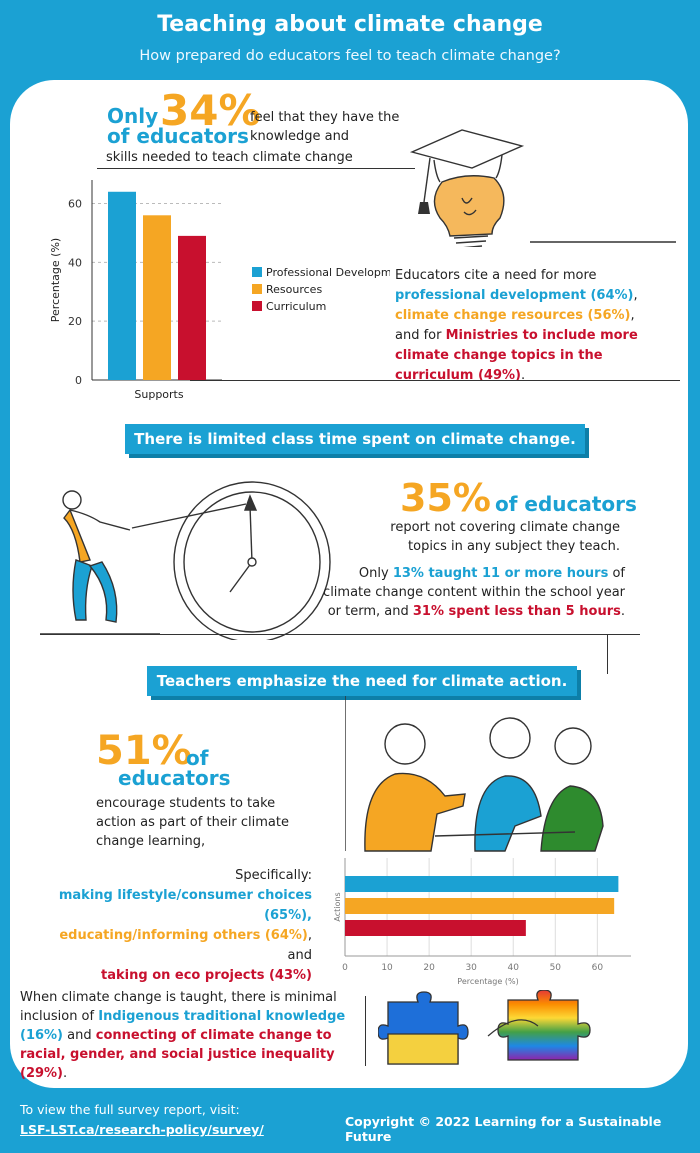  I want to click on stat-34-text-2: skills needed to teach climate change, so click(229, 157).